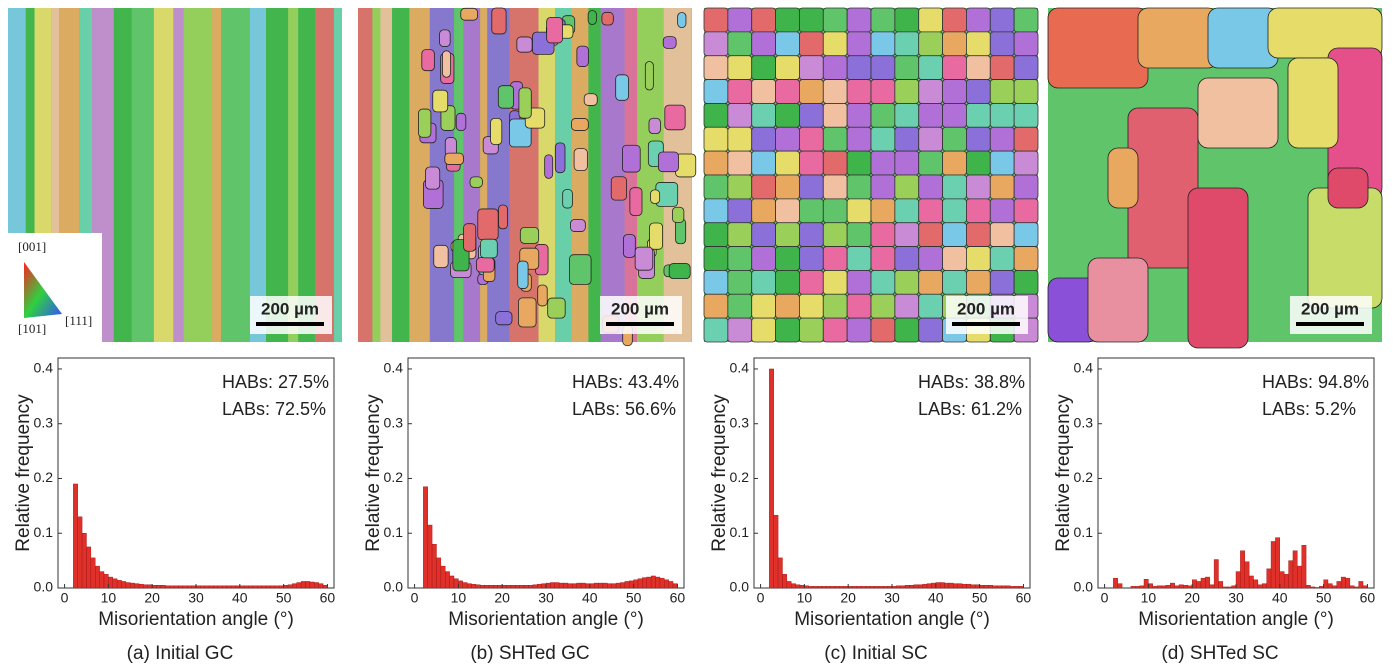 Image resolution: width=1394 pixels, height=668 pixels. Describe the element at coordinates (394, 587) in the screenshot. I see `y-tick-label: 0.0` at that location.